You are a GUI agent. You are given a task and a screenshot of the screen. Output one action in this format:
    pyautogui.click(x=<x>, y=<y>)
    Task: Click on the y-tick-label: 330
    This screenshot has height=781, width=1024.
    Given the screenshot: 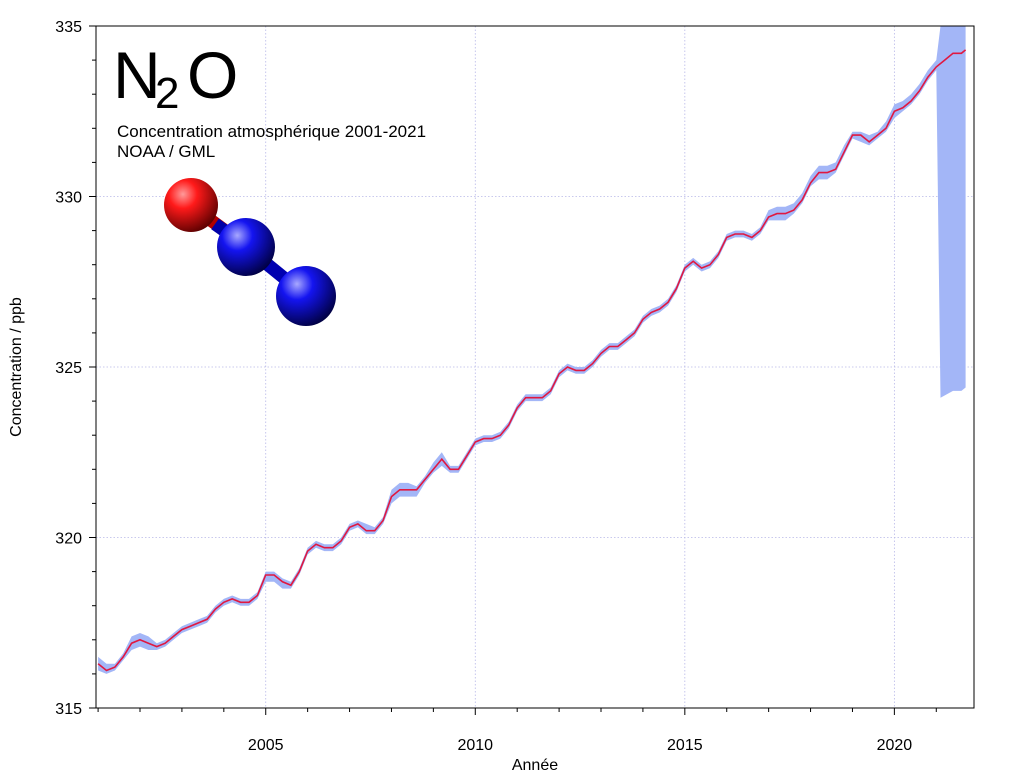 What is the action you would take?
    pyautogui.click(x=68, y=198)
    